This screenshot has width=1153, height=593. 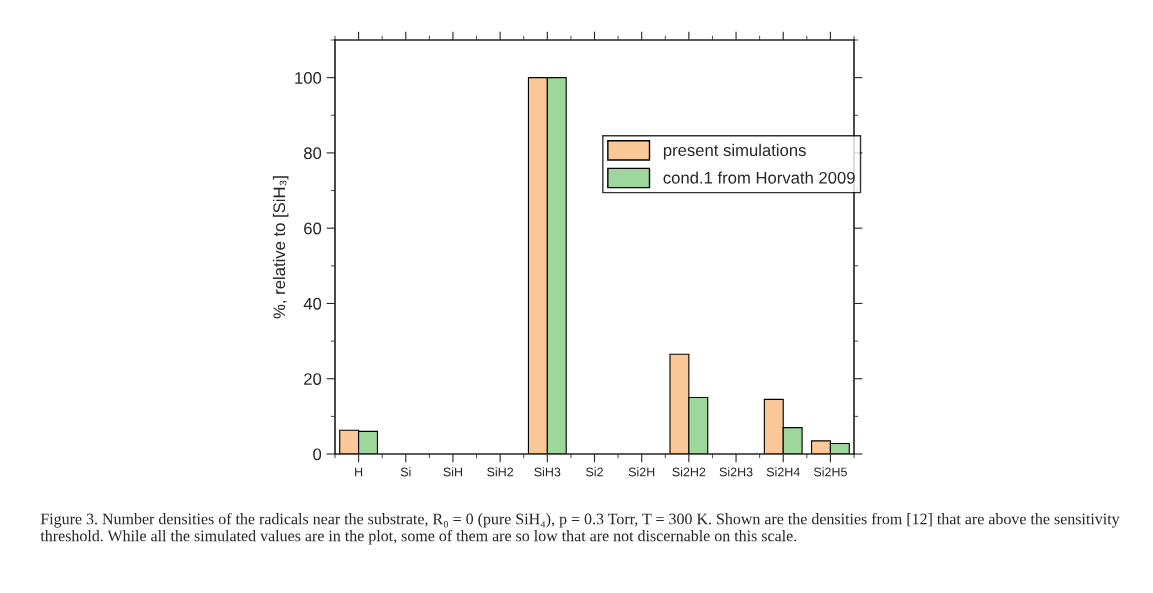 I want to click on y-tick-label: 80, so click(x=312, y=153).